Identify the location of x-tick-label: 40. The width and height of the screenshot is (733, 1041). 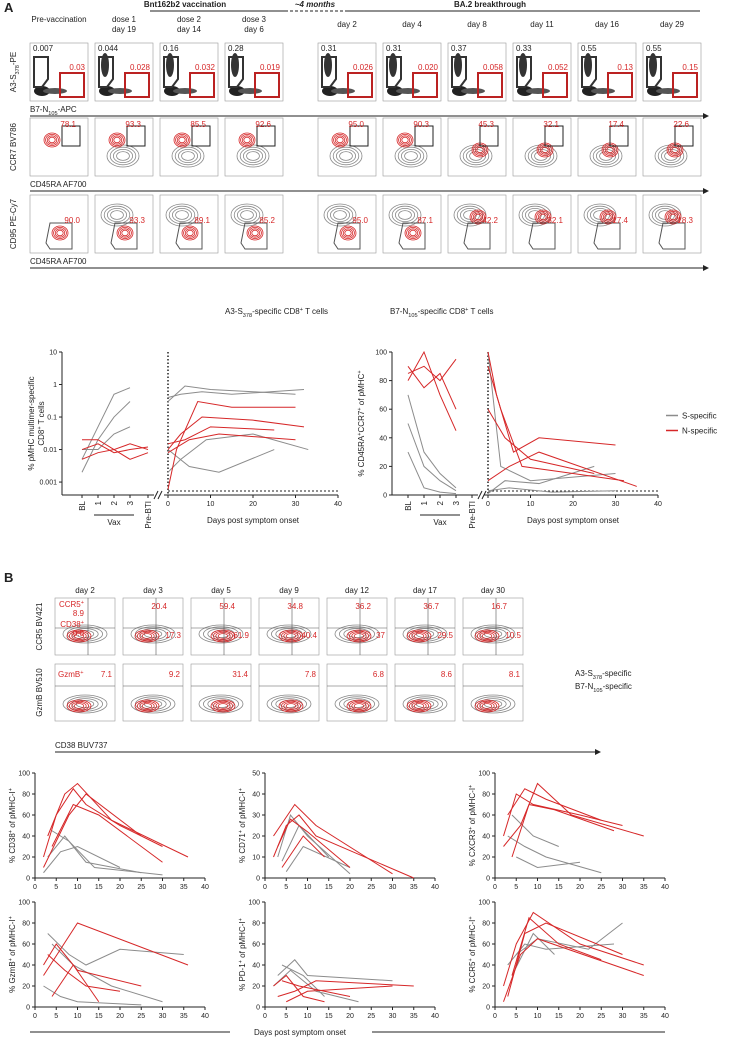
(205, 887).